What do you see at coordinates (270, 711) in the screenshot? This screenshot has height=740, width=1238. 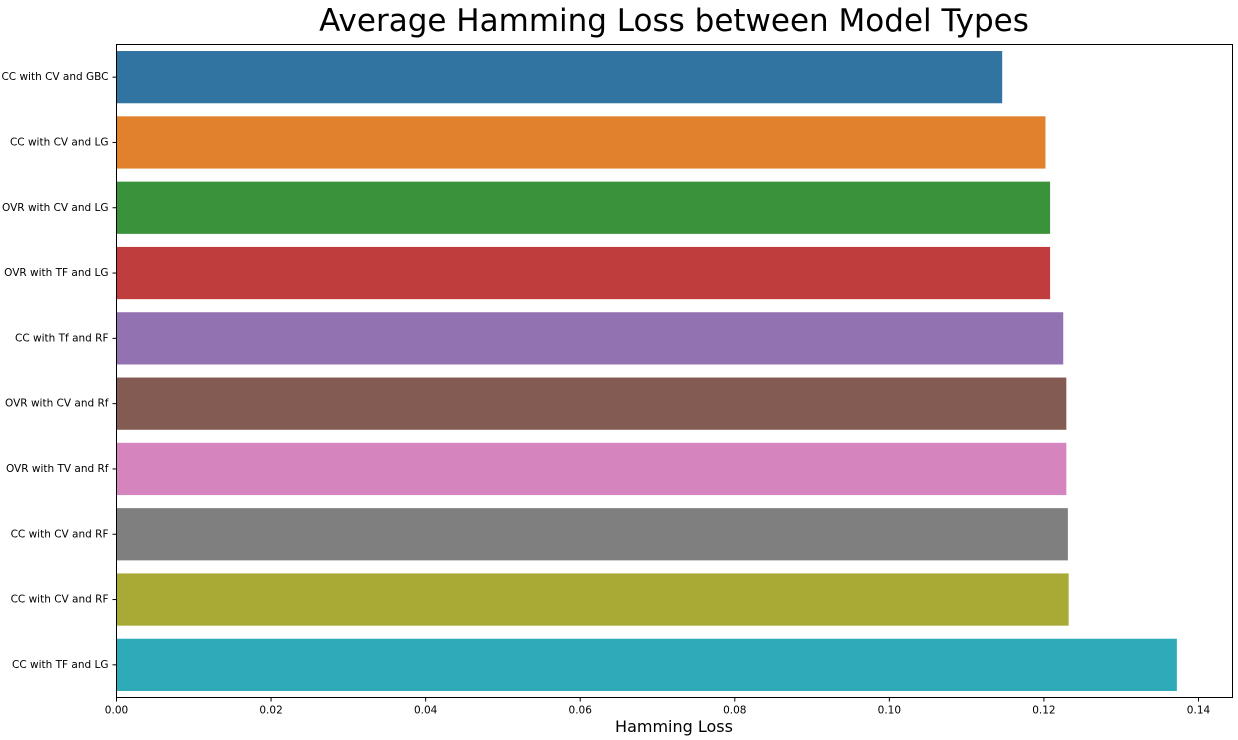 I see `x-tick-label: 0.02` at bounding box center [270, 711].